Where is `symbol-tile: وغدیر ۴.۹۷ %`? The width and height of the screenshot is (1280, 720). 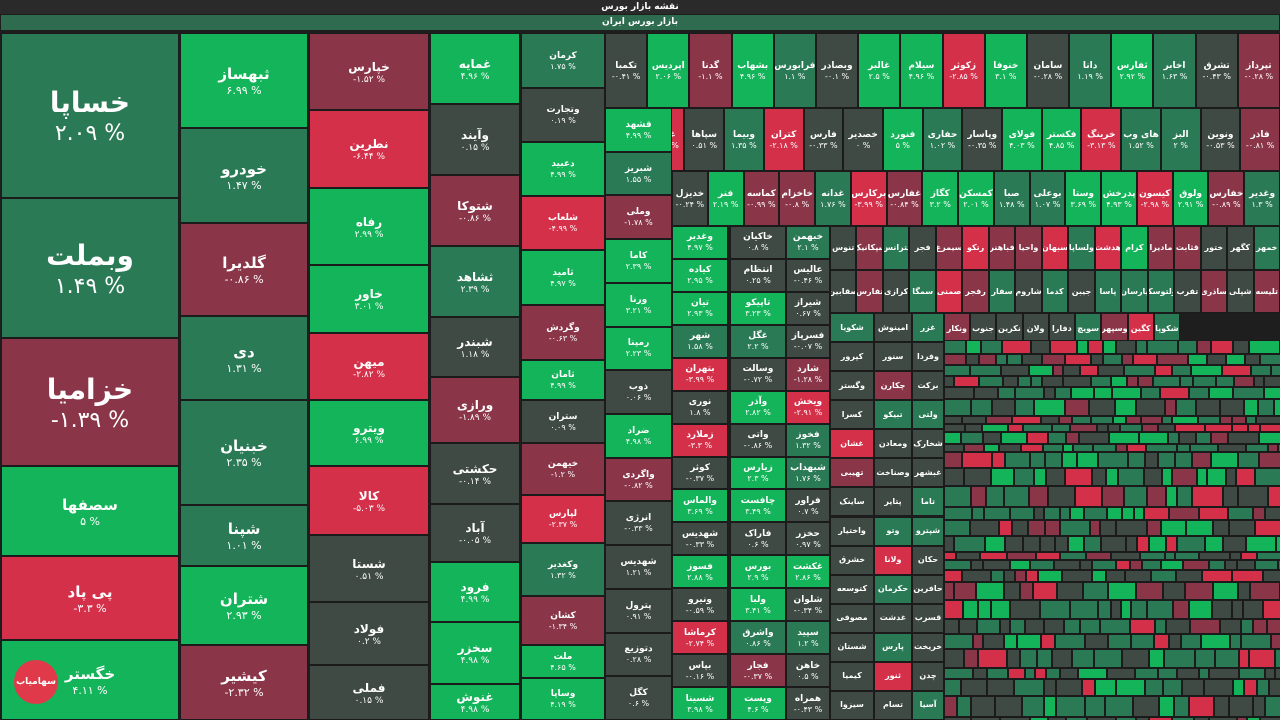
symbol-tile: وغدیر ۴.۹۷ % is located at coordinates (700, 242).